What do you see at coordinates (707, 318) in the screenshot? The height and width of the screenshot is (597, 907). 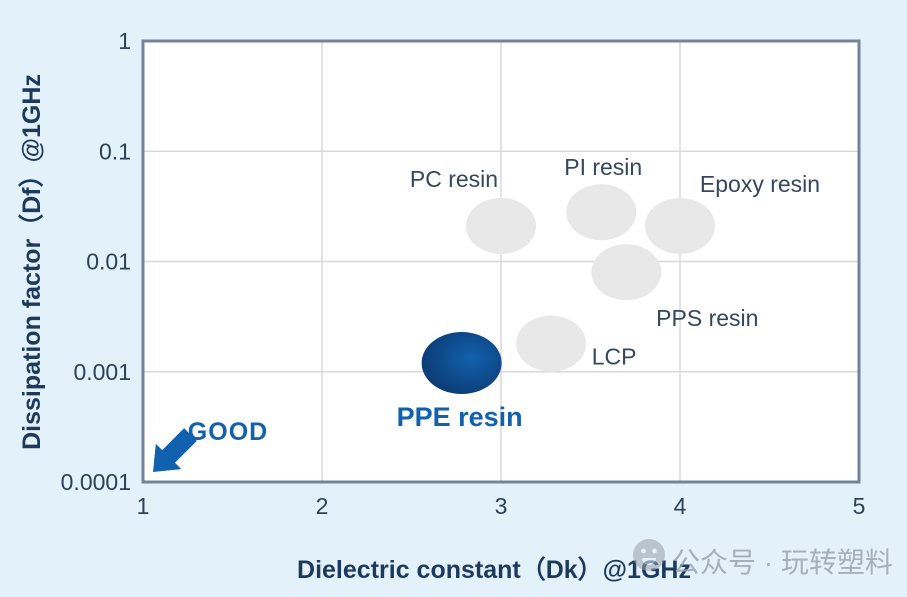 I see `data-point-label: PPS resin` at bounding box center [707, 318].